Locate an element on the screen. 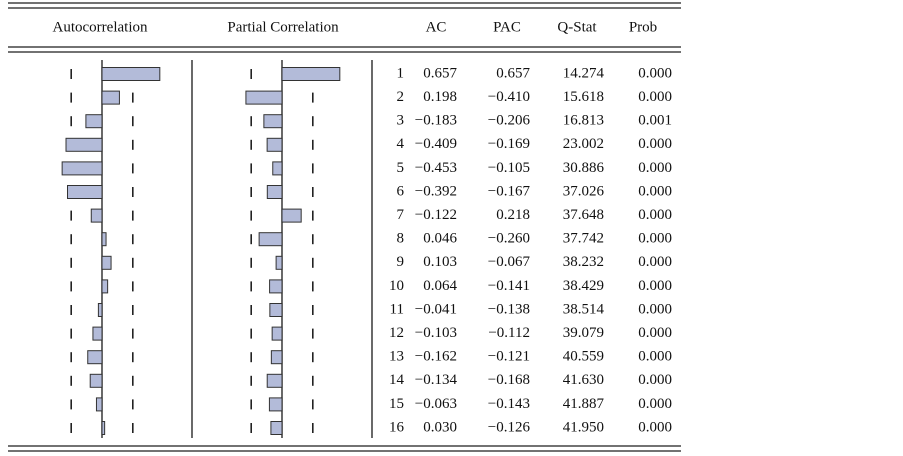  ac-value: 0.030 is located at coordinates (440, 427).